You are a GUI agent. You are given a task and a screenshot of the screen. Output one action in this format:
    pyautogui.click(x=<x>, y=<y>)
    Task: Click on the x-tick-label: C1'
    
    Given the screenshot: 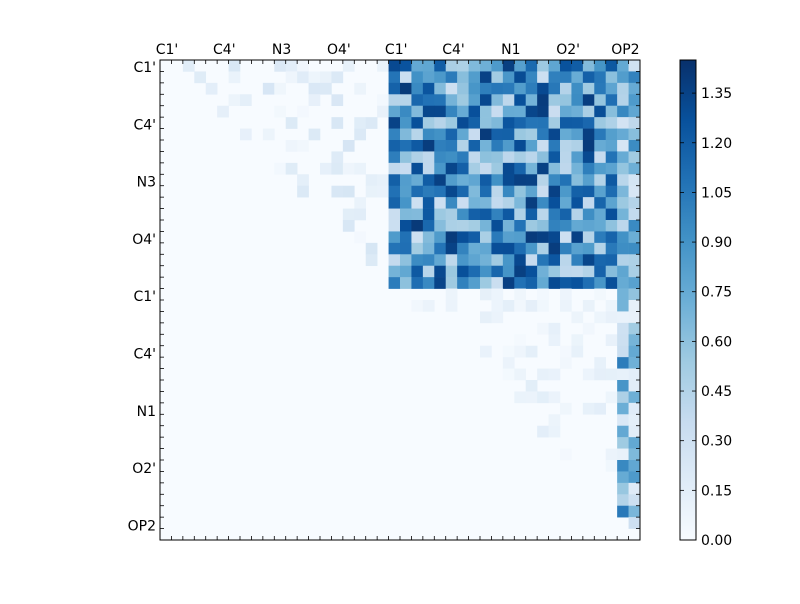 What is the action you would take?
    pyautogui.click(x=167, y=50)
    